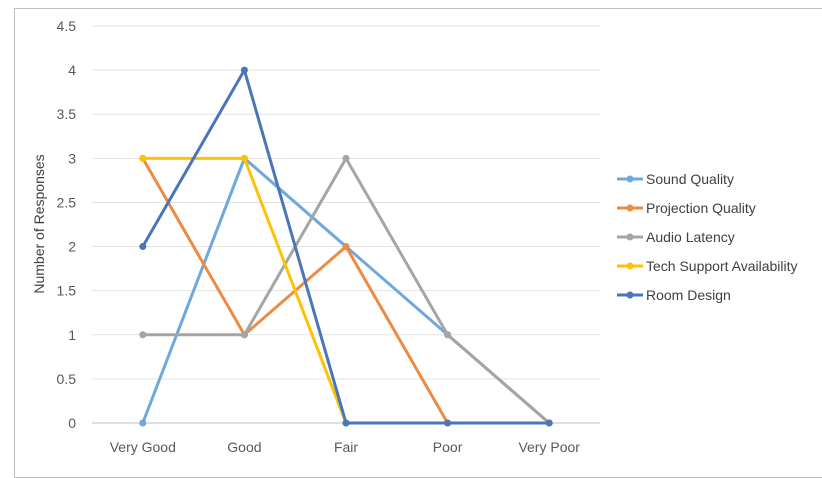 This screenshot has width=822, height=478. I want to click on y-tick-label: 4, so click(72, 70).